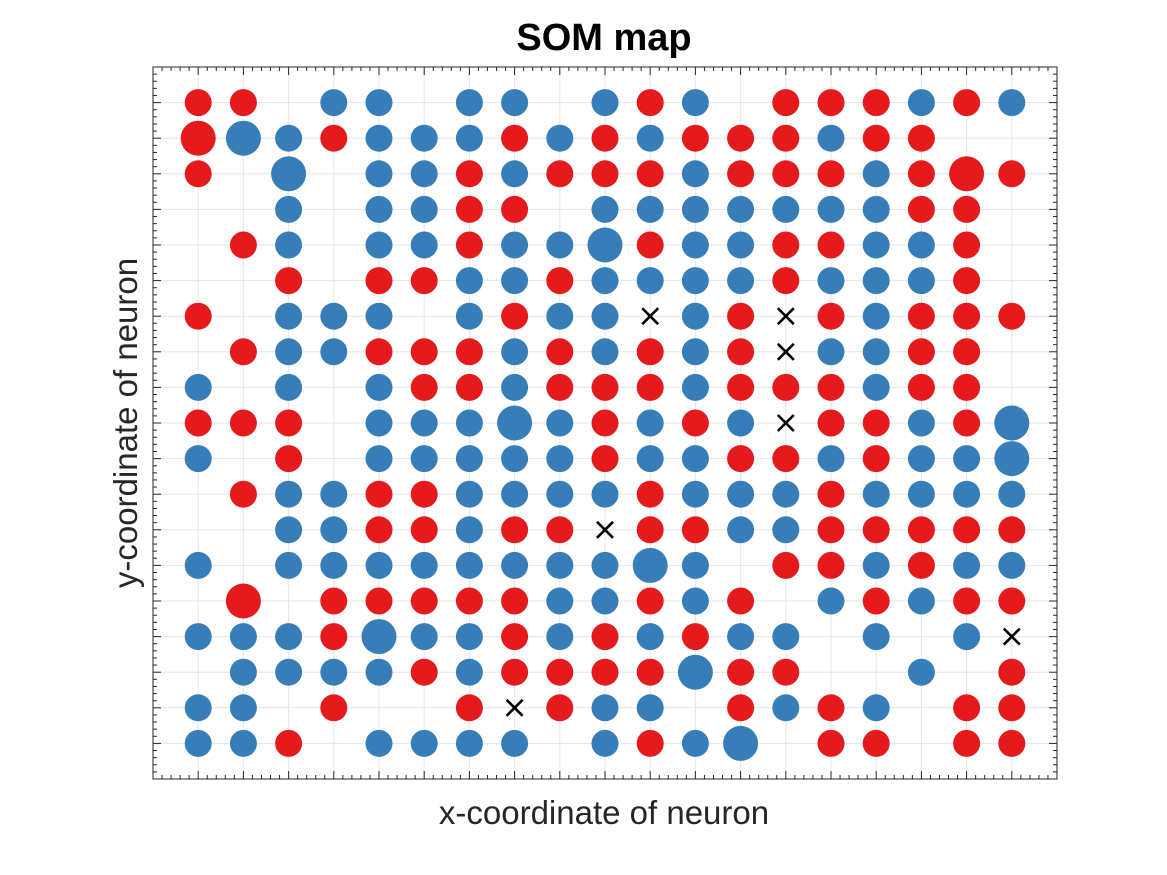 This screenshot has width=1167, height=875. I want to click on chart-title: SOM map, so click(603, 38).